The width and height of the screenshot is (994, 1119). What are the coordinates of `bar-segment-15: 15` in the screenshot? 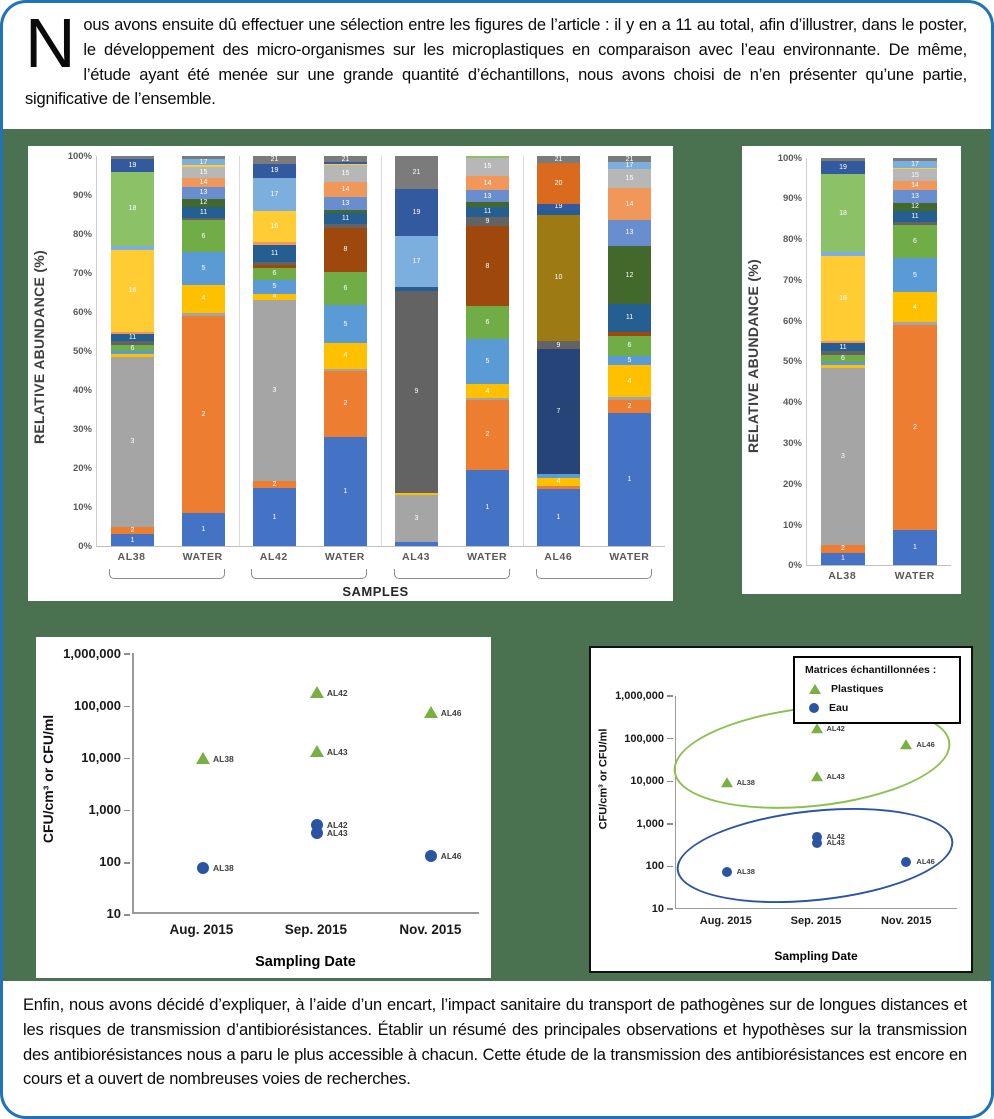 It's located at (629, 178).